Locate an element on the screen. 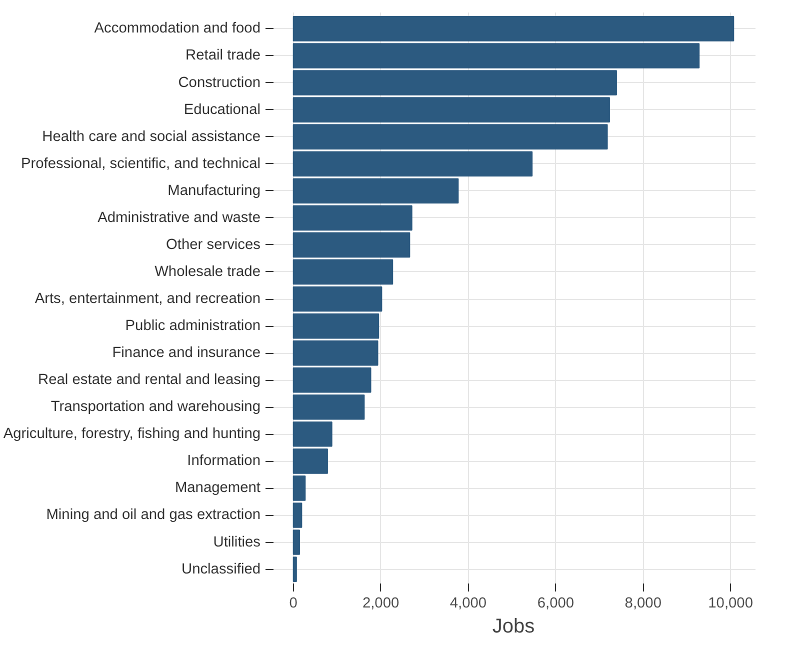  x-tick-label: 8,000 is located at coordinates (643, 604).